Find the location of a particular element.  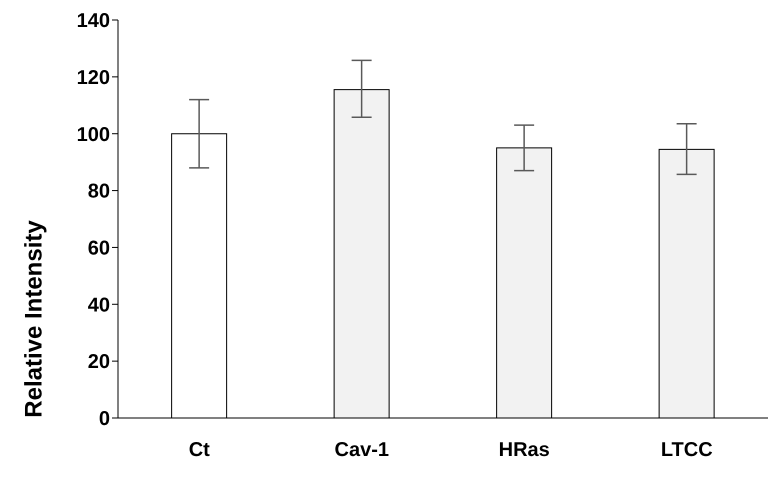

y-tick-label: 0 is located at coordinates (104, 419).